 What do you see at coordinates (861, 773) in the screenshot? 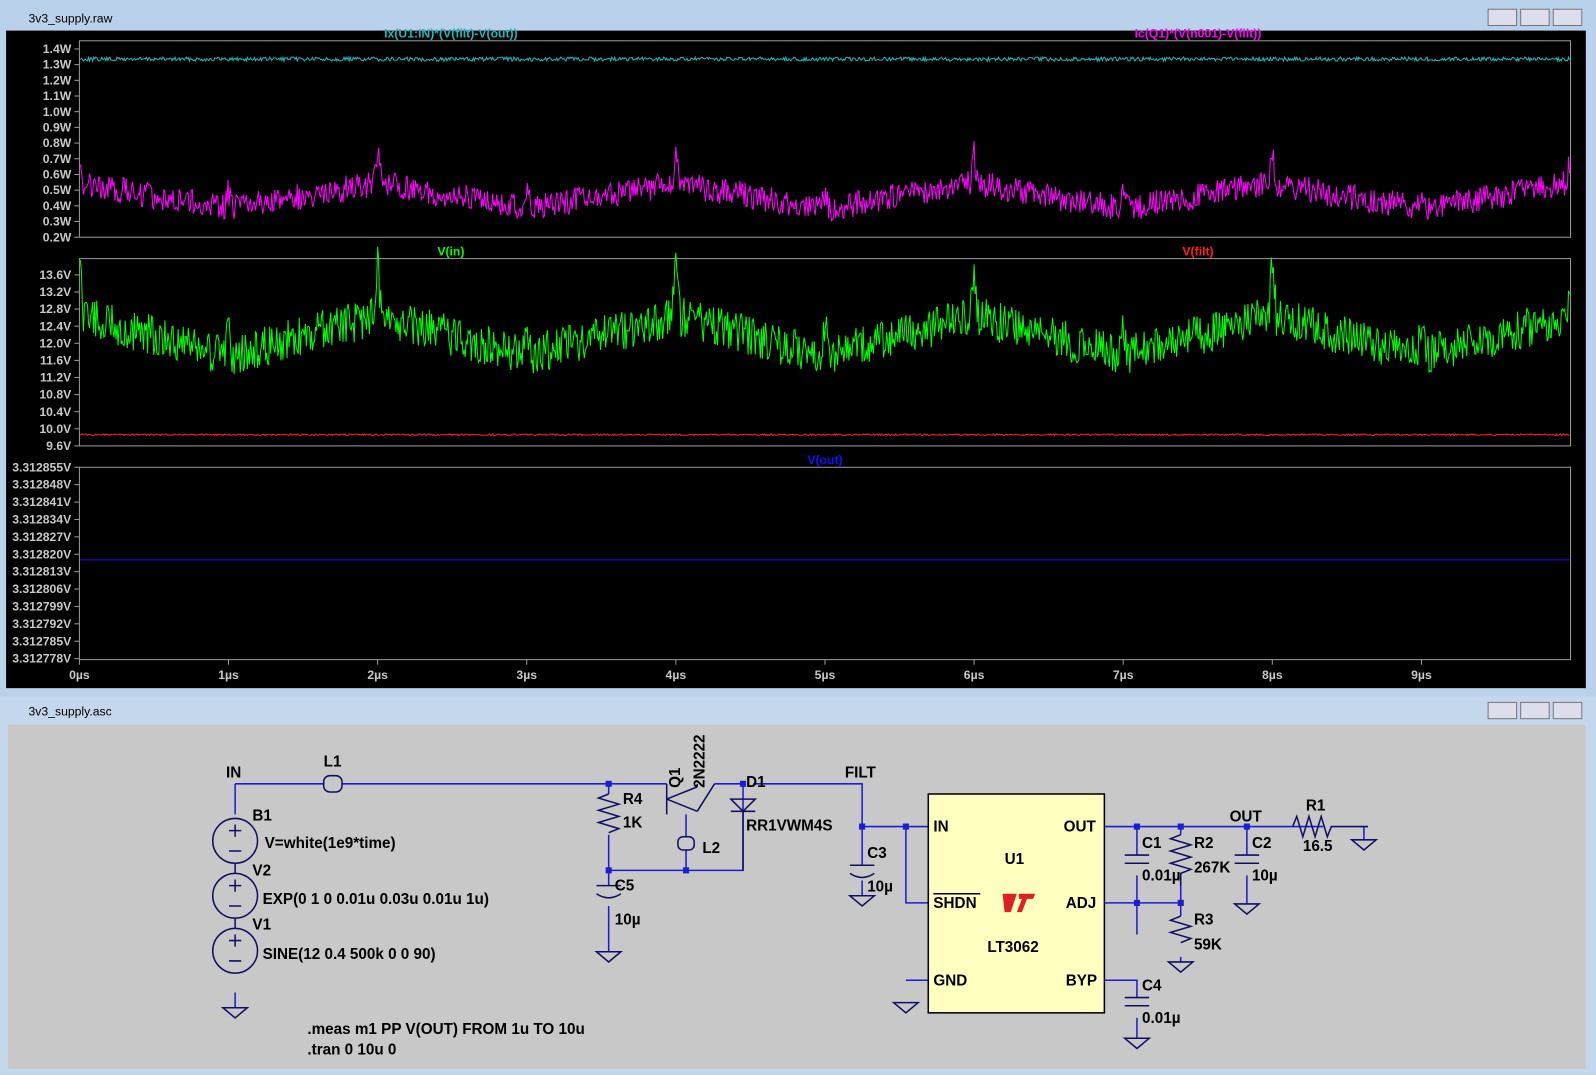
I see `net-label: FILT` at bounding box center [861, 773].